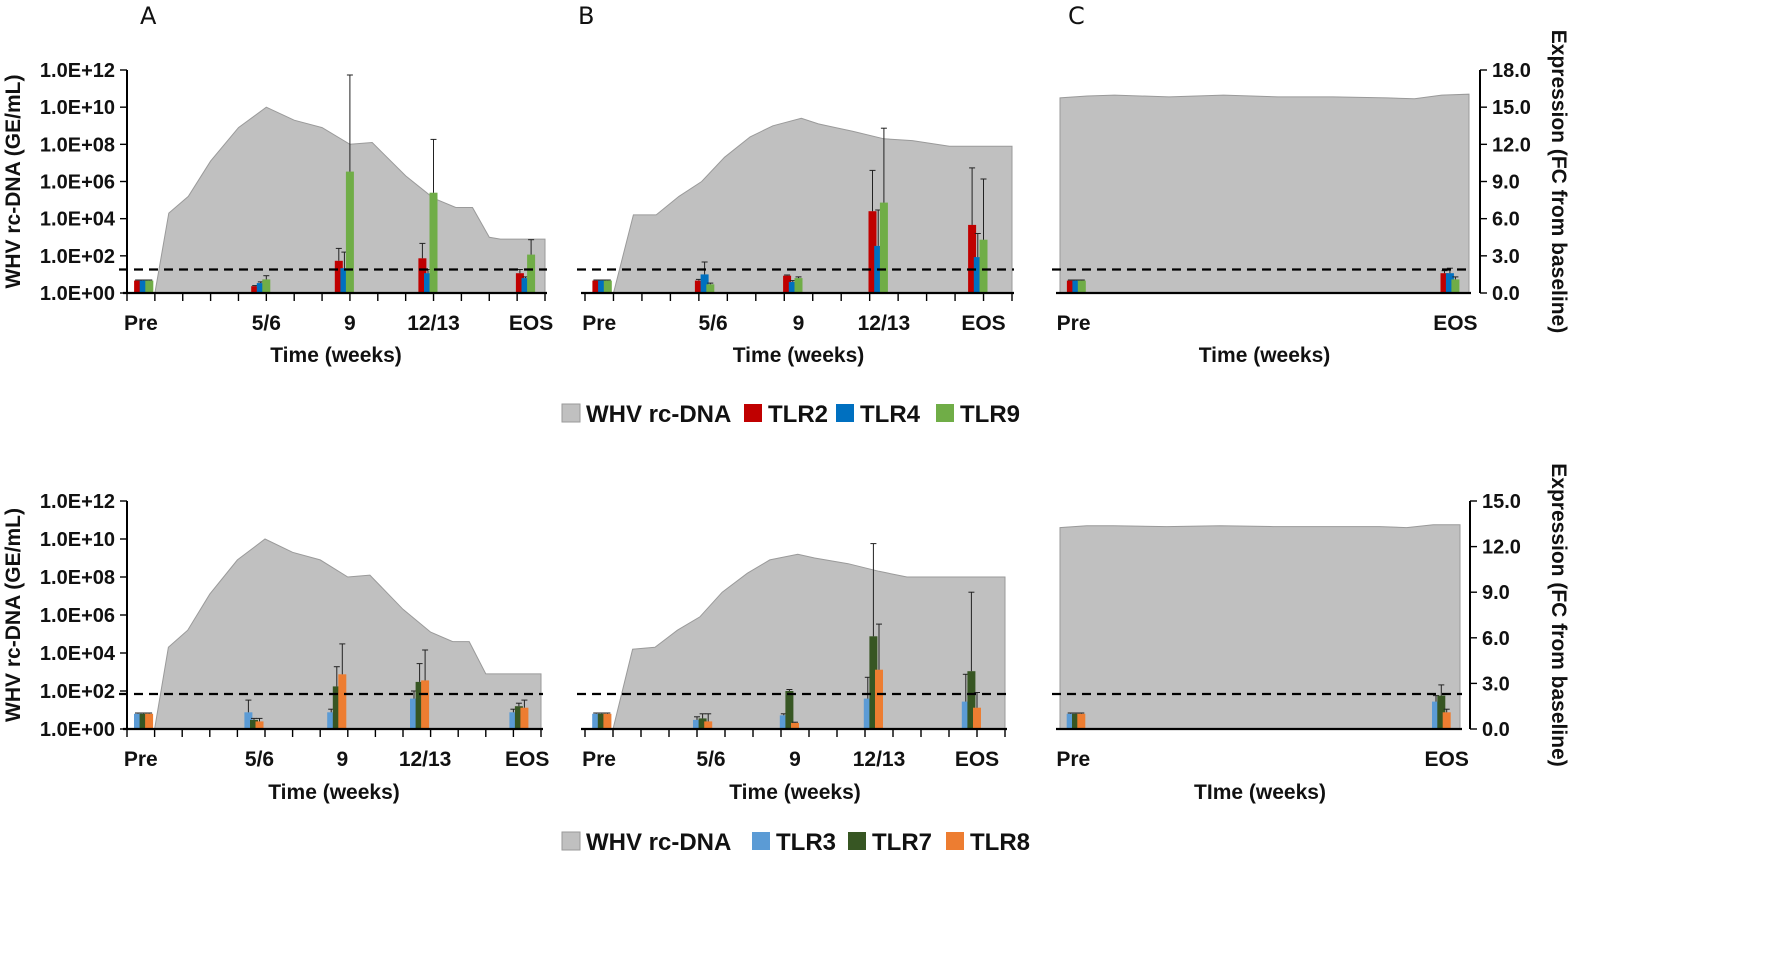 The width and height of the screenshot is (1772, 965). Describe the element at coordinates (1558, 181) in the screenshot. I see `y-axis-title-right: Expression (FC from baseline)` at that location.